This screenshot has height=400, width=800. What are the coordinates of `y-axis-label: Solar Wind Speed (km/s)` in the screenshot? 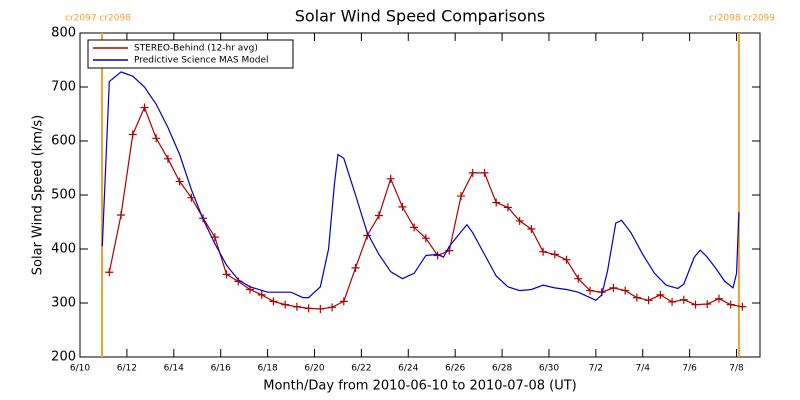 It's located at (38, 195).